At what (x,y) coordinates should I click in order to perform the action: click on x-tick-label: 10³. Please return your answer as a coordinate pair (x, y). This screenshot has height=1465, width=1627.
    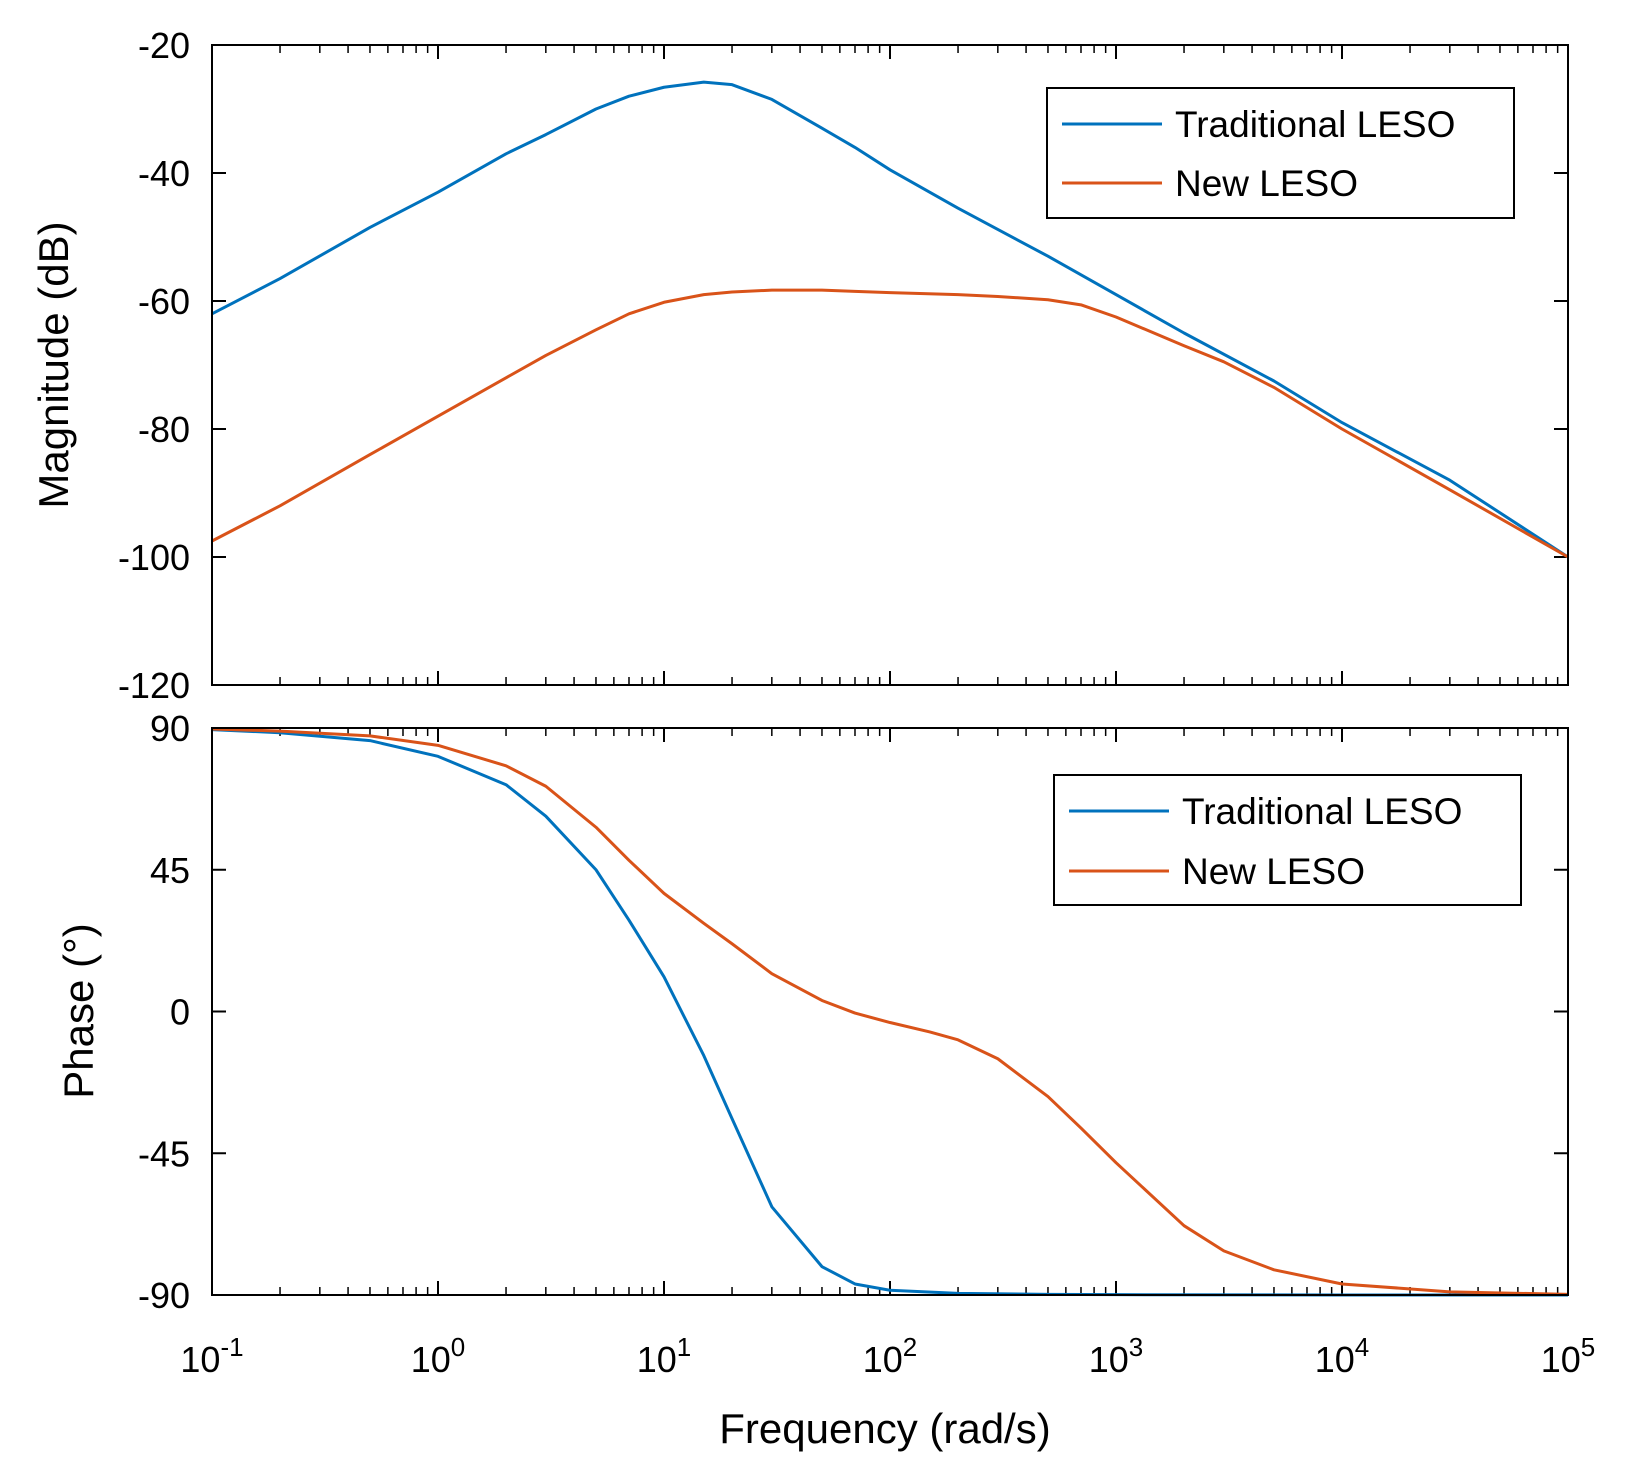
    Looking at the image, I should click on (1116, 1356).